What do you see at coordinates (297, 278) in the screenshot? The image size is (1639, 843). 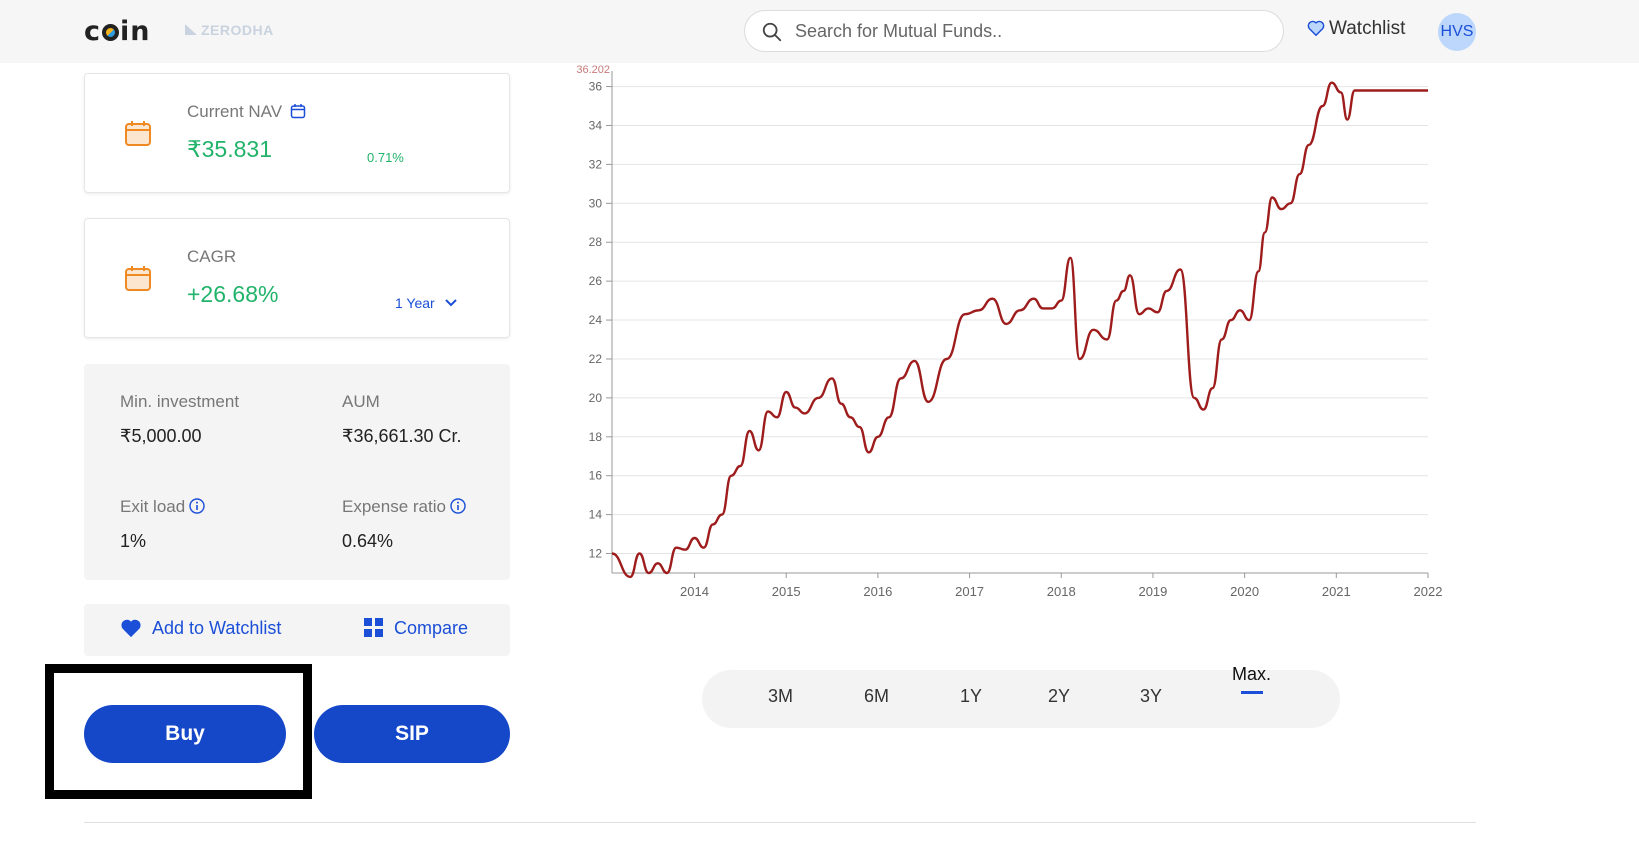 I see `cagr-card: CAGR +26.68% 1 Year` at bounding box center [297, 278].